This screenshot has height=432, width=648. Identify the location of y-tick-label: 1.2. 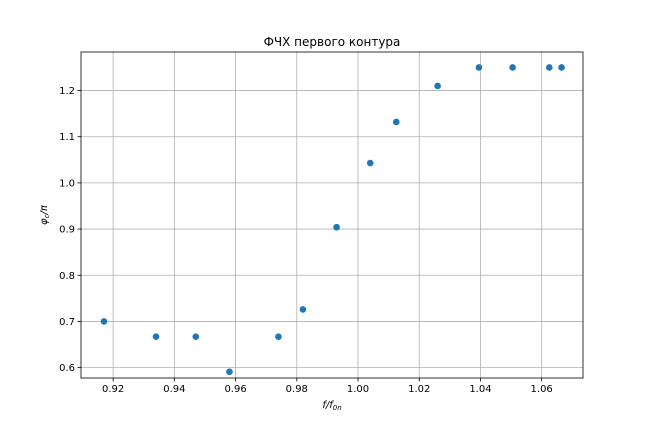
(67, 91).